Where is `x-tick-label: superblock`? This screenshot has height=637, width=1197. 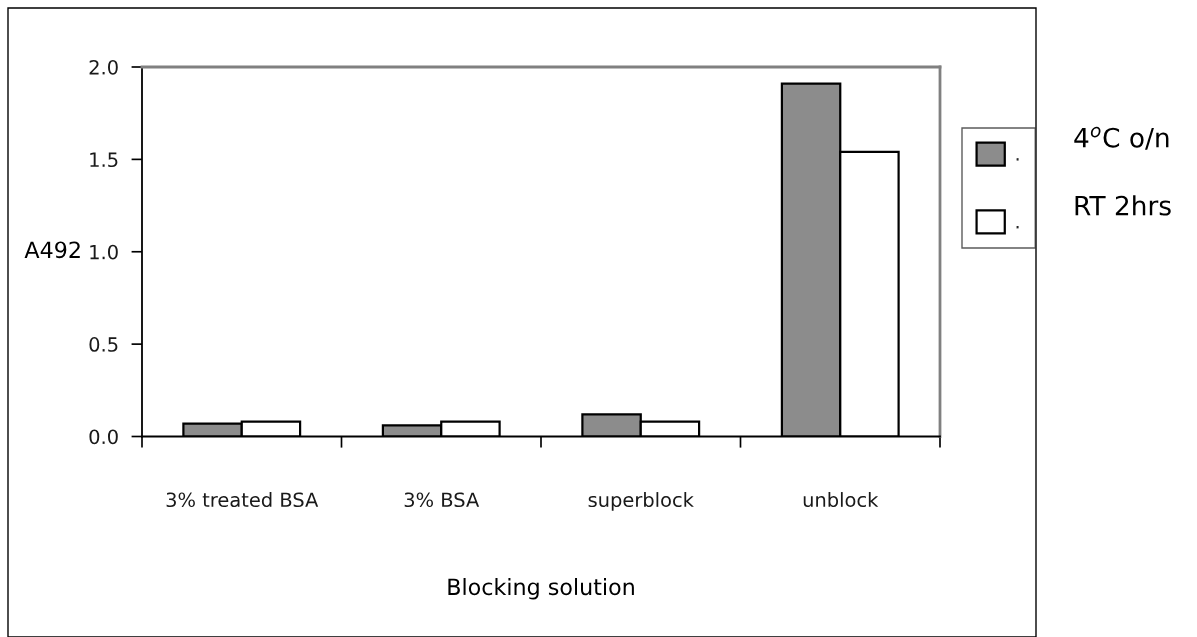 x-tick-label: superblock is located at coordinates (641, 501).